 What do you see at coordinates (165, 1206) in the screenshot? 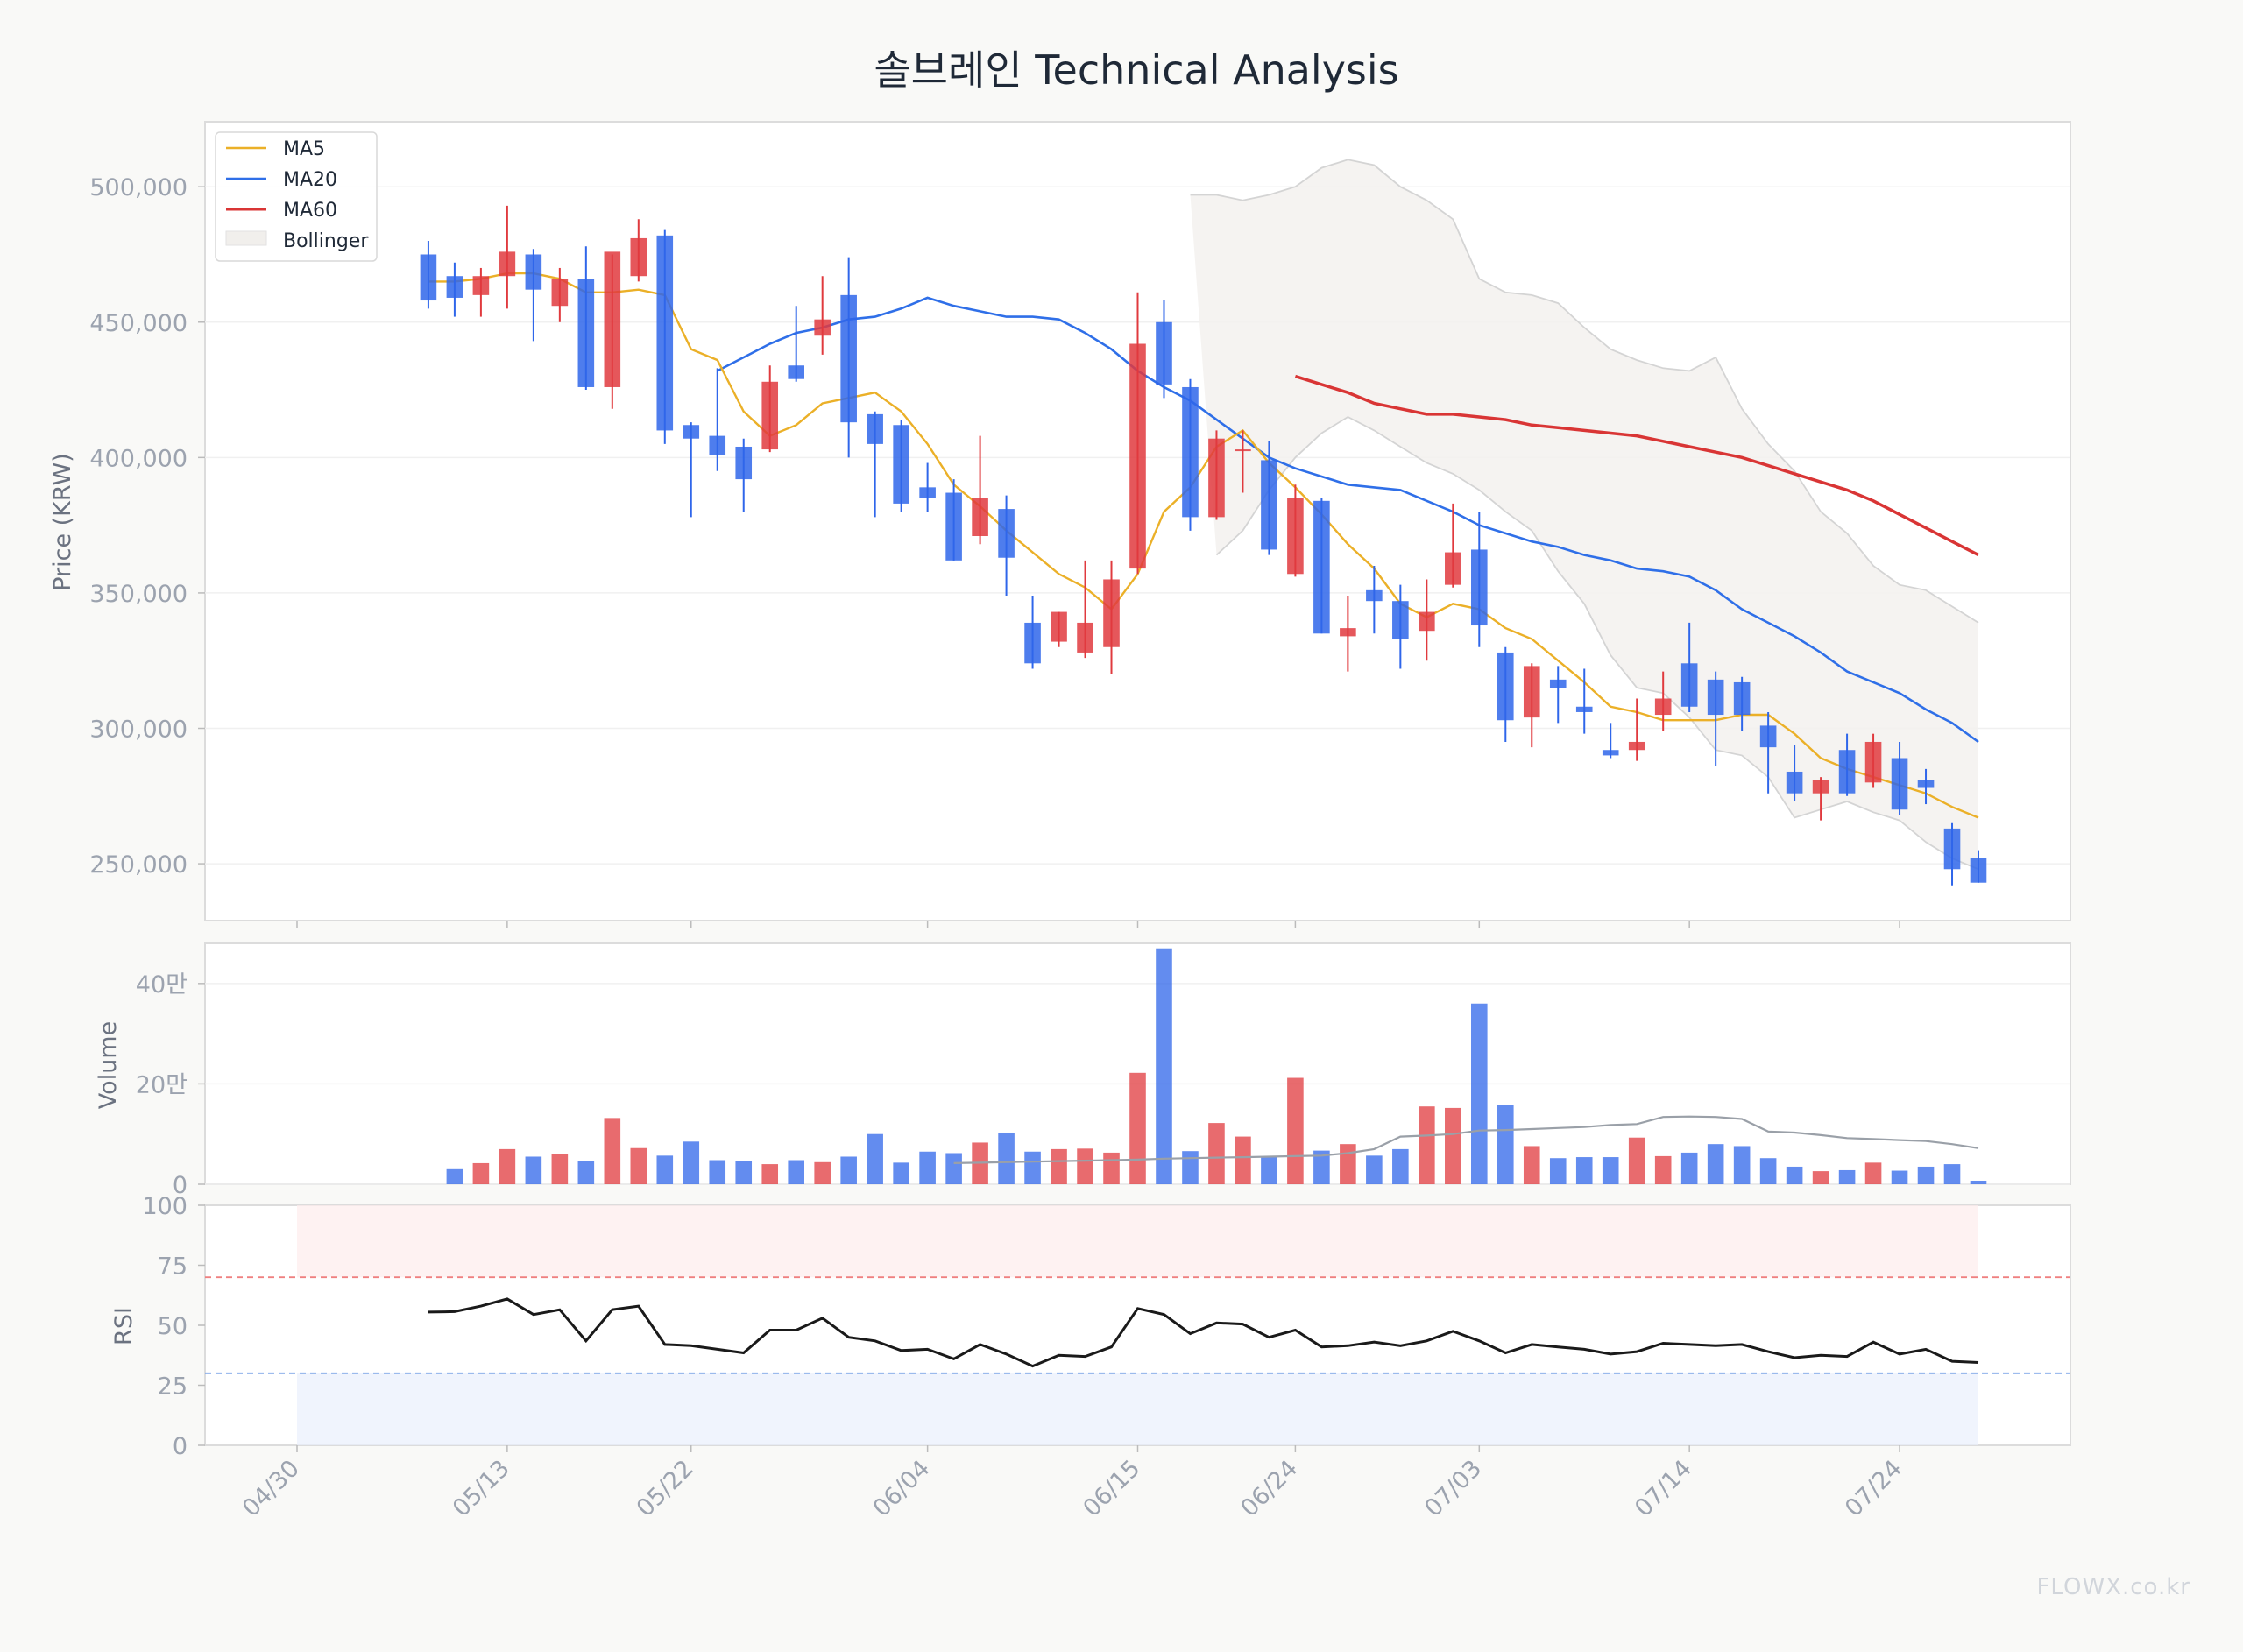
I see `rsi-tick-label: 100` at bounding box center [165, 1206].